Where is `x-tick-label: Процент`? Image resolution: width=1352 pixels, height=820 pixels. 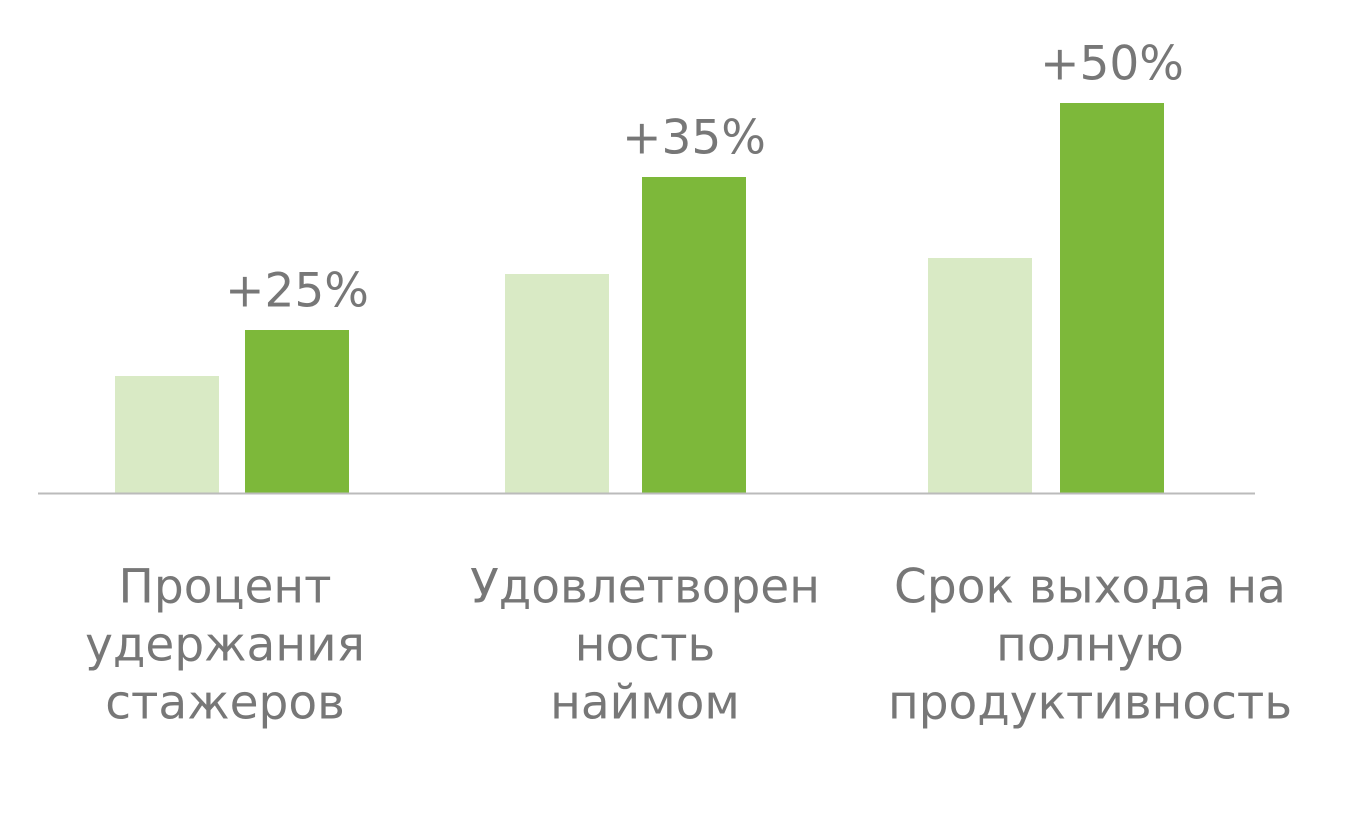
x-tick-label: Процент is located at coordinates (225, 587).